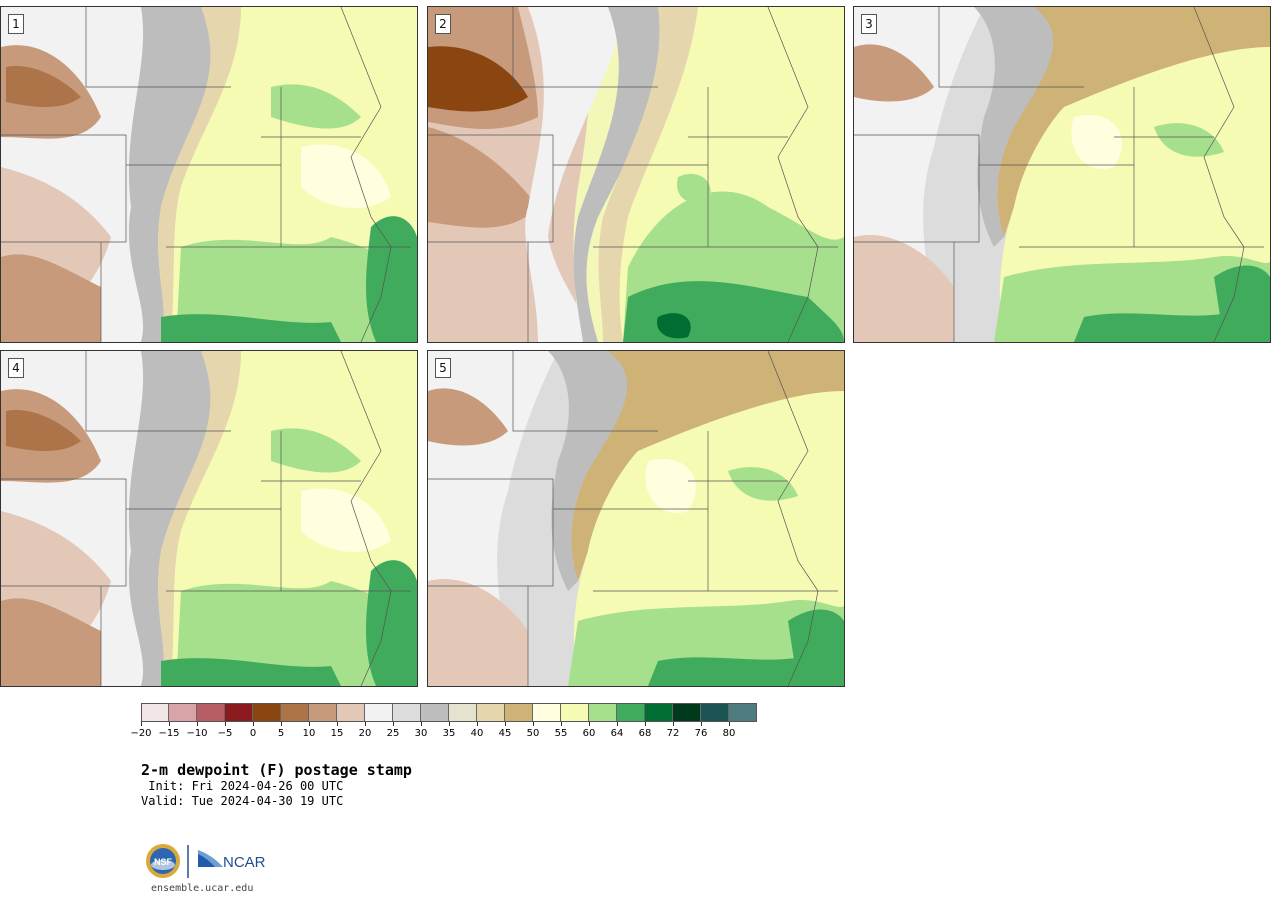 Image resolution: width=1280 pixels, height=901 pixels. I want to click on colorbar-tick-label: −5, so click(225, 733).